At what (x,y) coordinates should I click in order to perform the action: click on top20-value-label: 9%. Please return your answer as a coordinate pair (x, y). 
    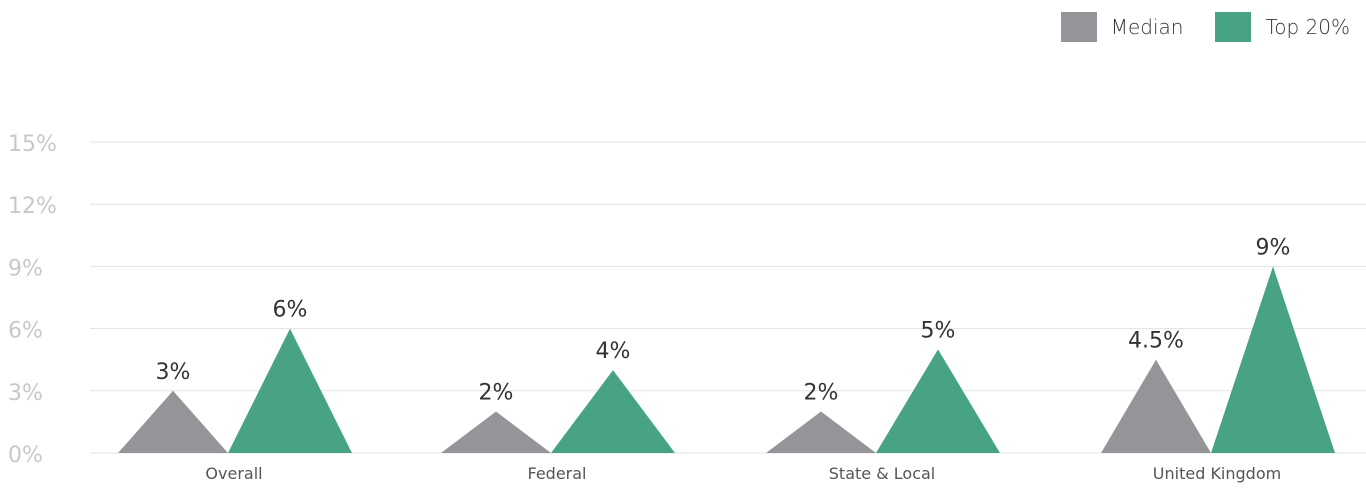
    Looking at the image, I should click on (1273, 247).